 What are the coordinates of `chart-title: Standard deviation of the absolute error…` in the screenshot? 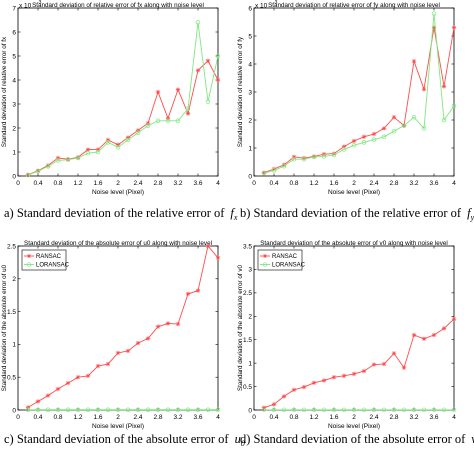 It's located at (354, 243).